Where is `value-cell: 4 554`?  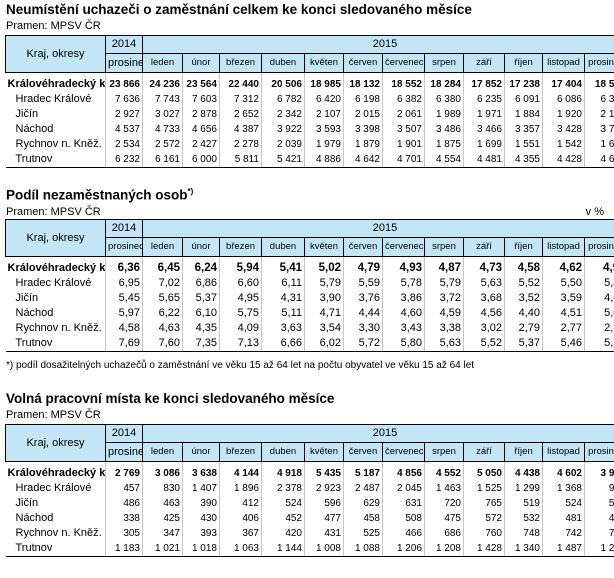
value-cell: 4 554 is located at coordinates (444, 160).